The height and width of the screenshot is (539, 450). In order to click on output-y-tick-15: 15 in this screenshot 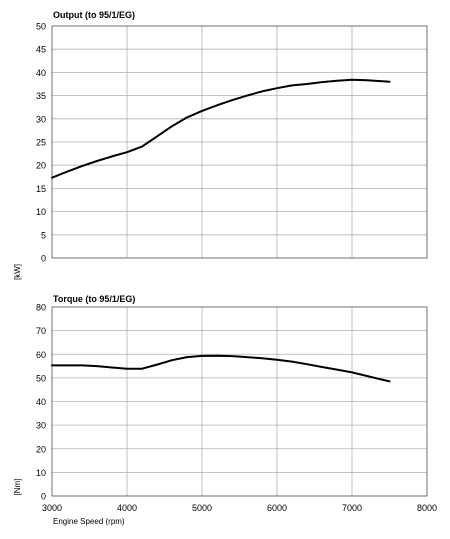, I will do `click(41, 189)`.